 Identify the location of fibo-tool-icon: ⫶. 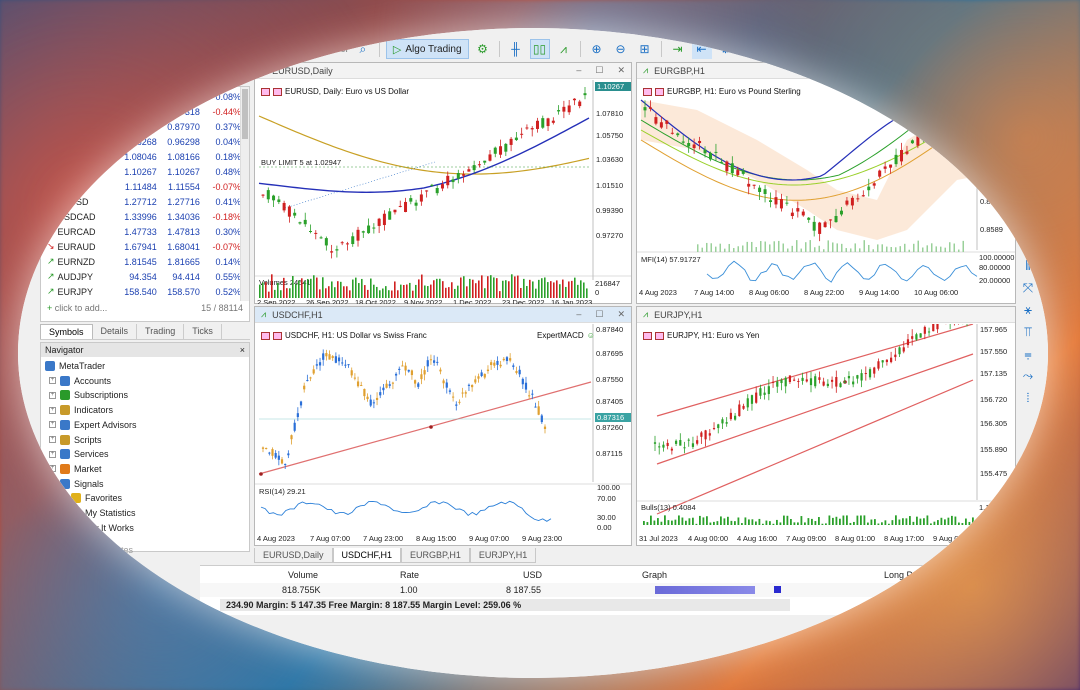
(1028, 243).